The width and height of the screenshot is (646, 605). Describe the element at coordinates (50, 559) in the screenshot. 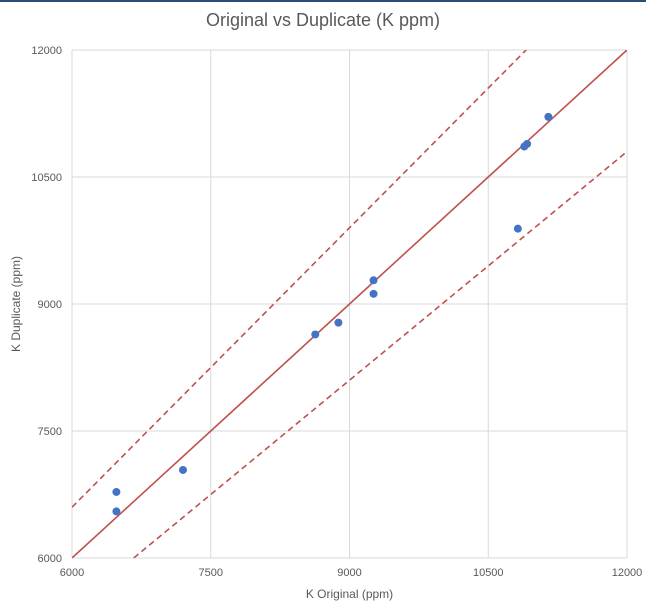

I see `y-tick-label: 6000` at that location.